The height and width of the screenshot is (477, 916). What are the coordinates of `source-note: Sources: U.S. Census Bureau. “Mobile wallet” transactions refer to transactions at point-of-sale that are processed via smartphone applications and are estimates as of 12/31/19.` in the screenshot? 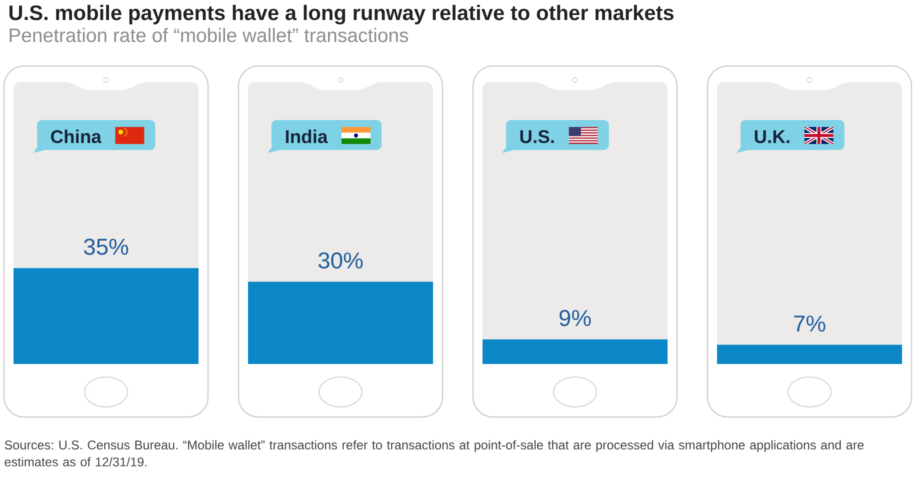 It's located at (434, 453).